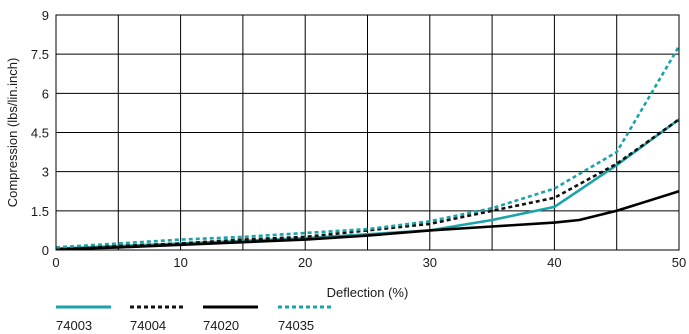 The width and height of the screenshot is (689, 334). What do you see at coordinates (194, 319) in the screenshot?
I see `legend: 74003 74004 74020 74035` at bounding box center [194, 319].